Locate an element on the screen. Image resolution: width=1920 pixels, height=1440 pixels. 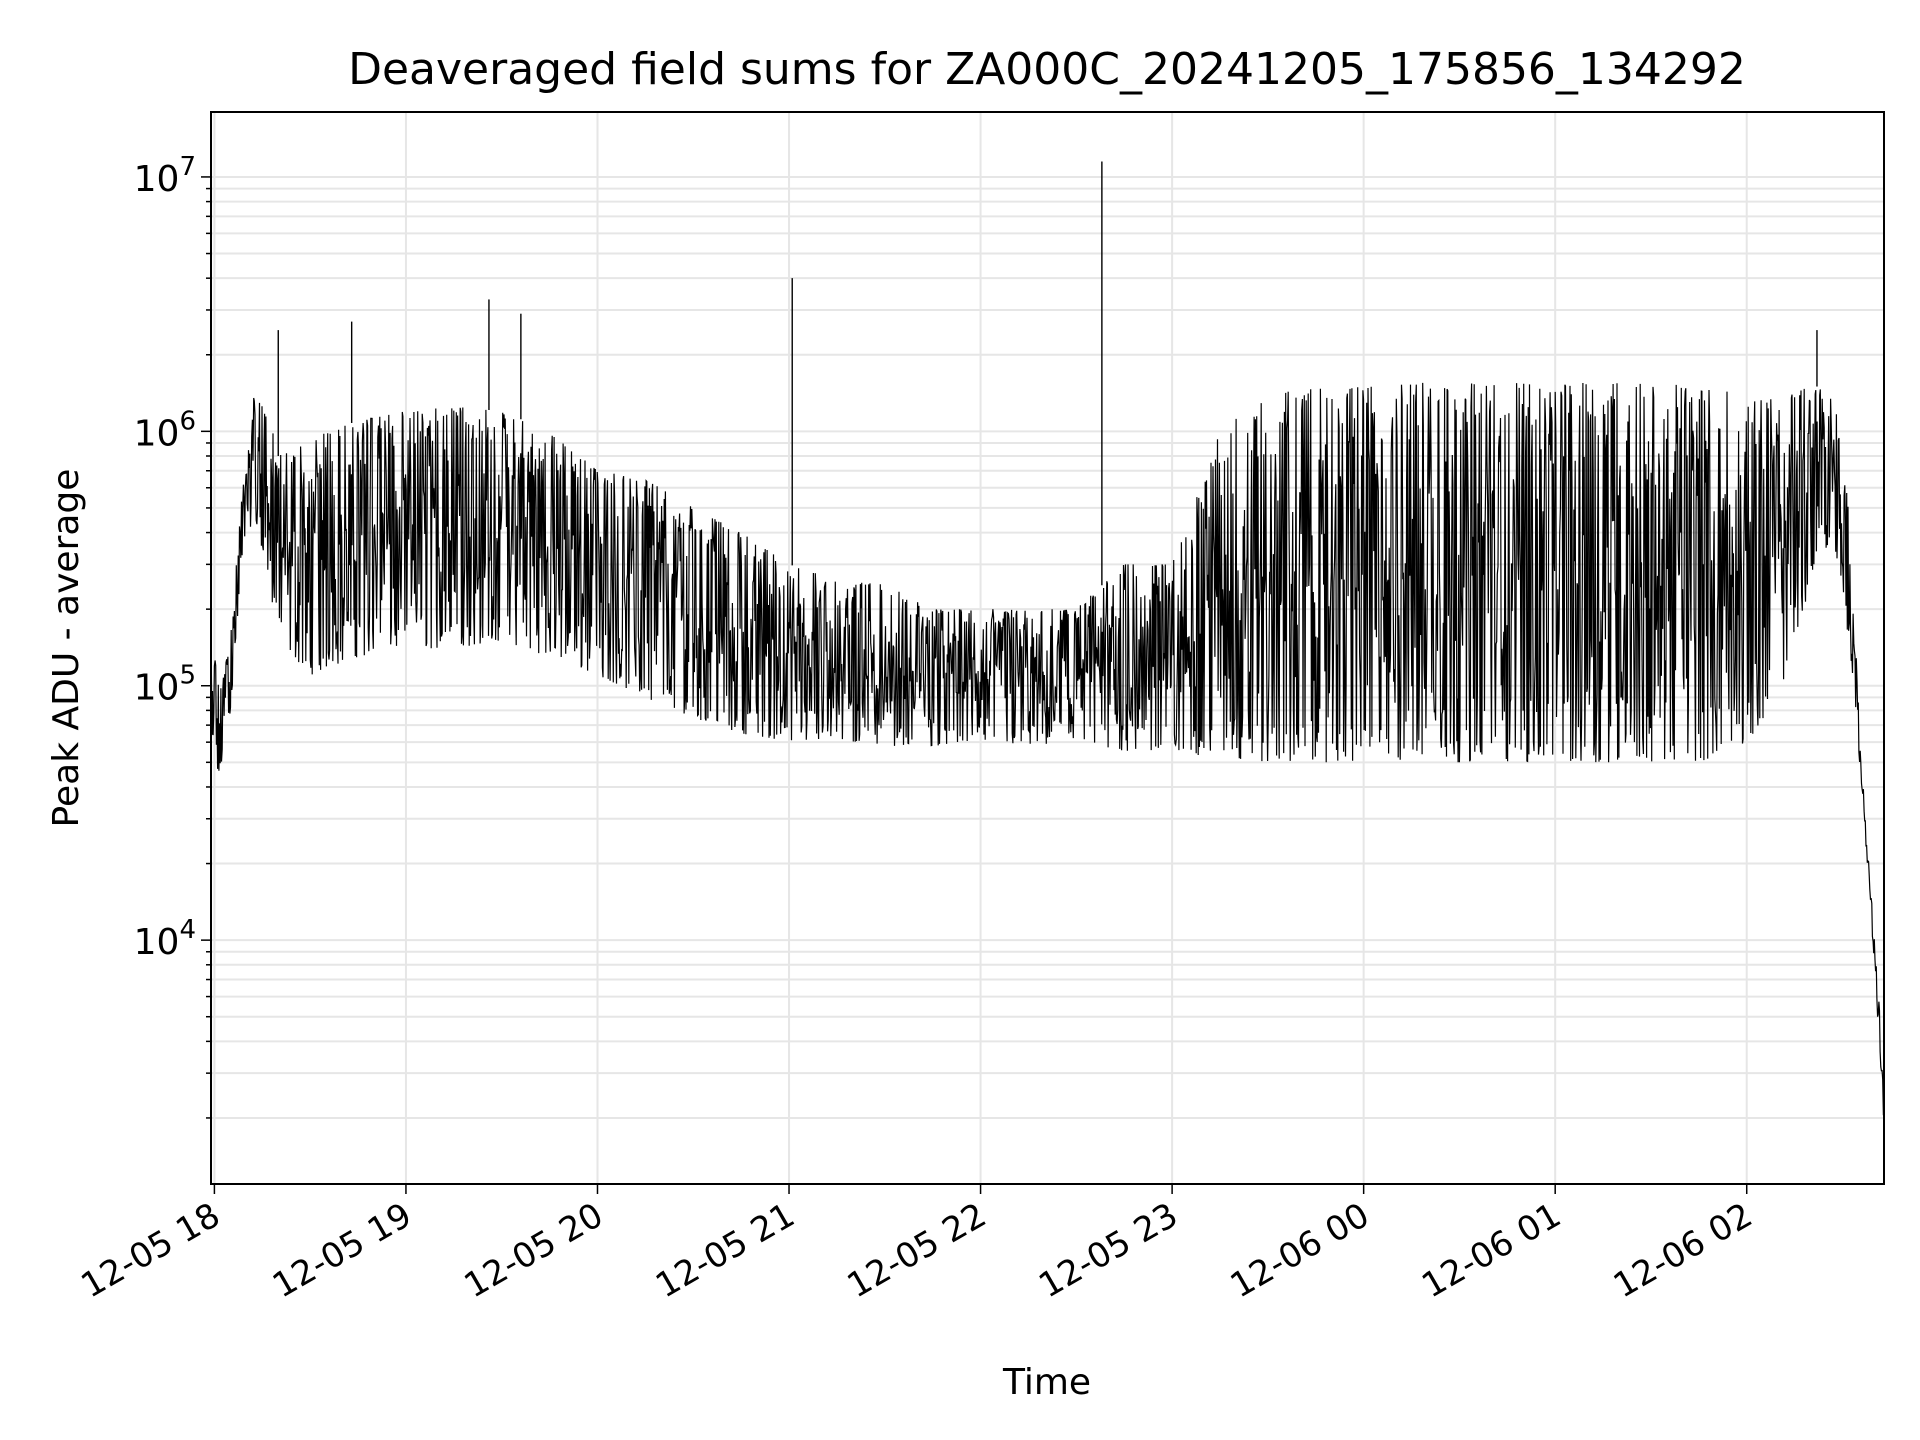
y-tick-label: 10⁴ is located at coordinates (165, 939).